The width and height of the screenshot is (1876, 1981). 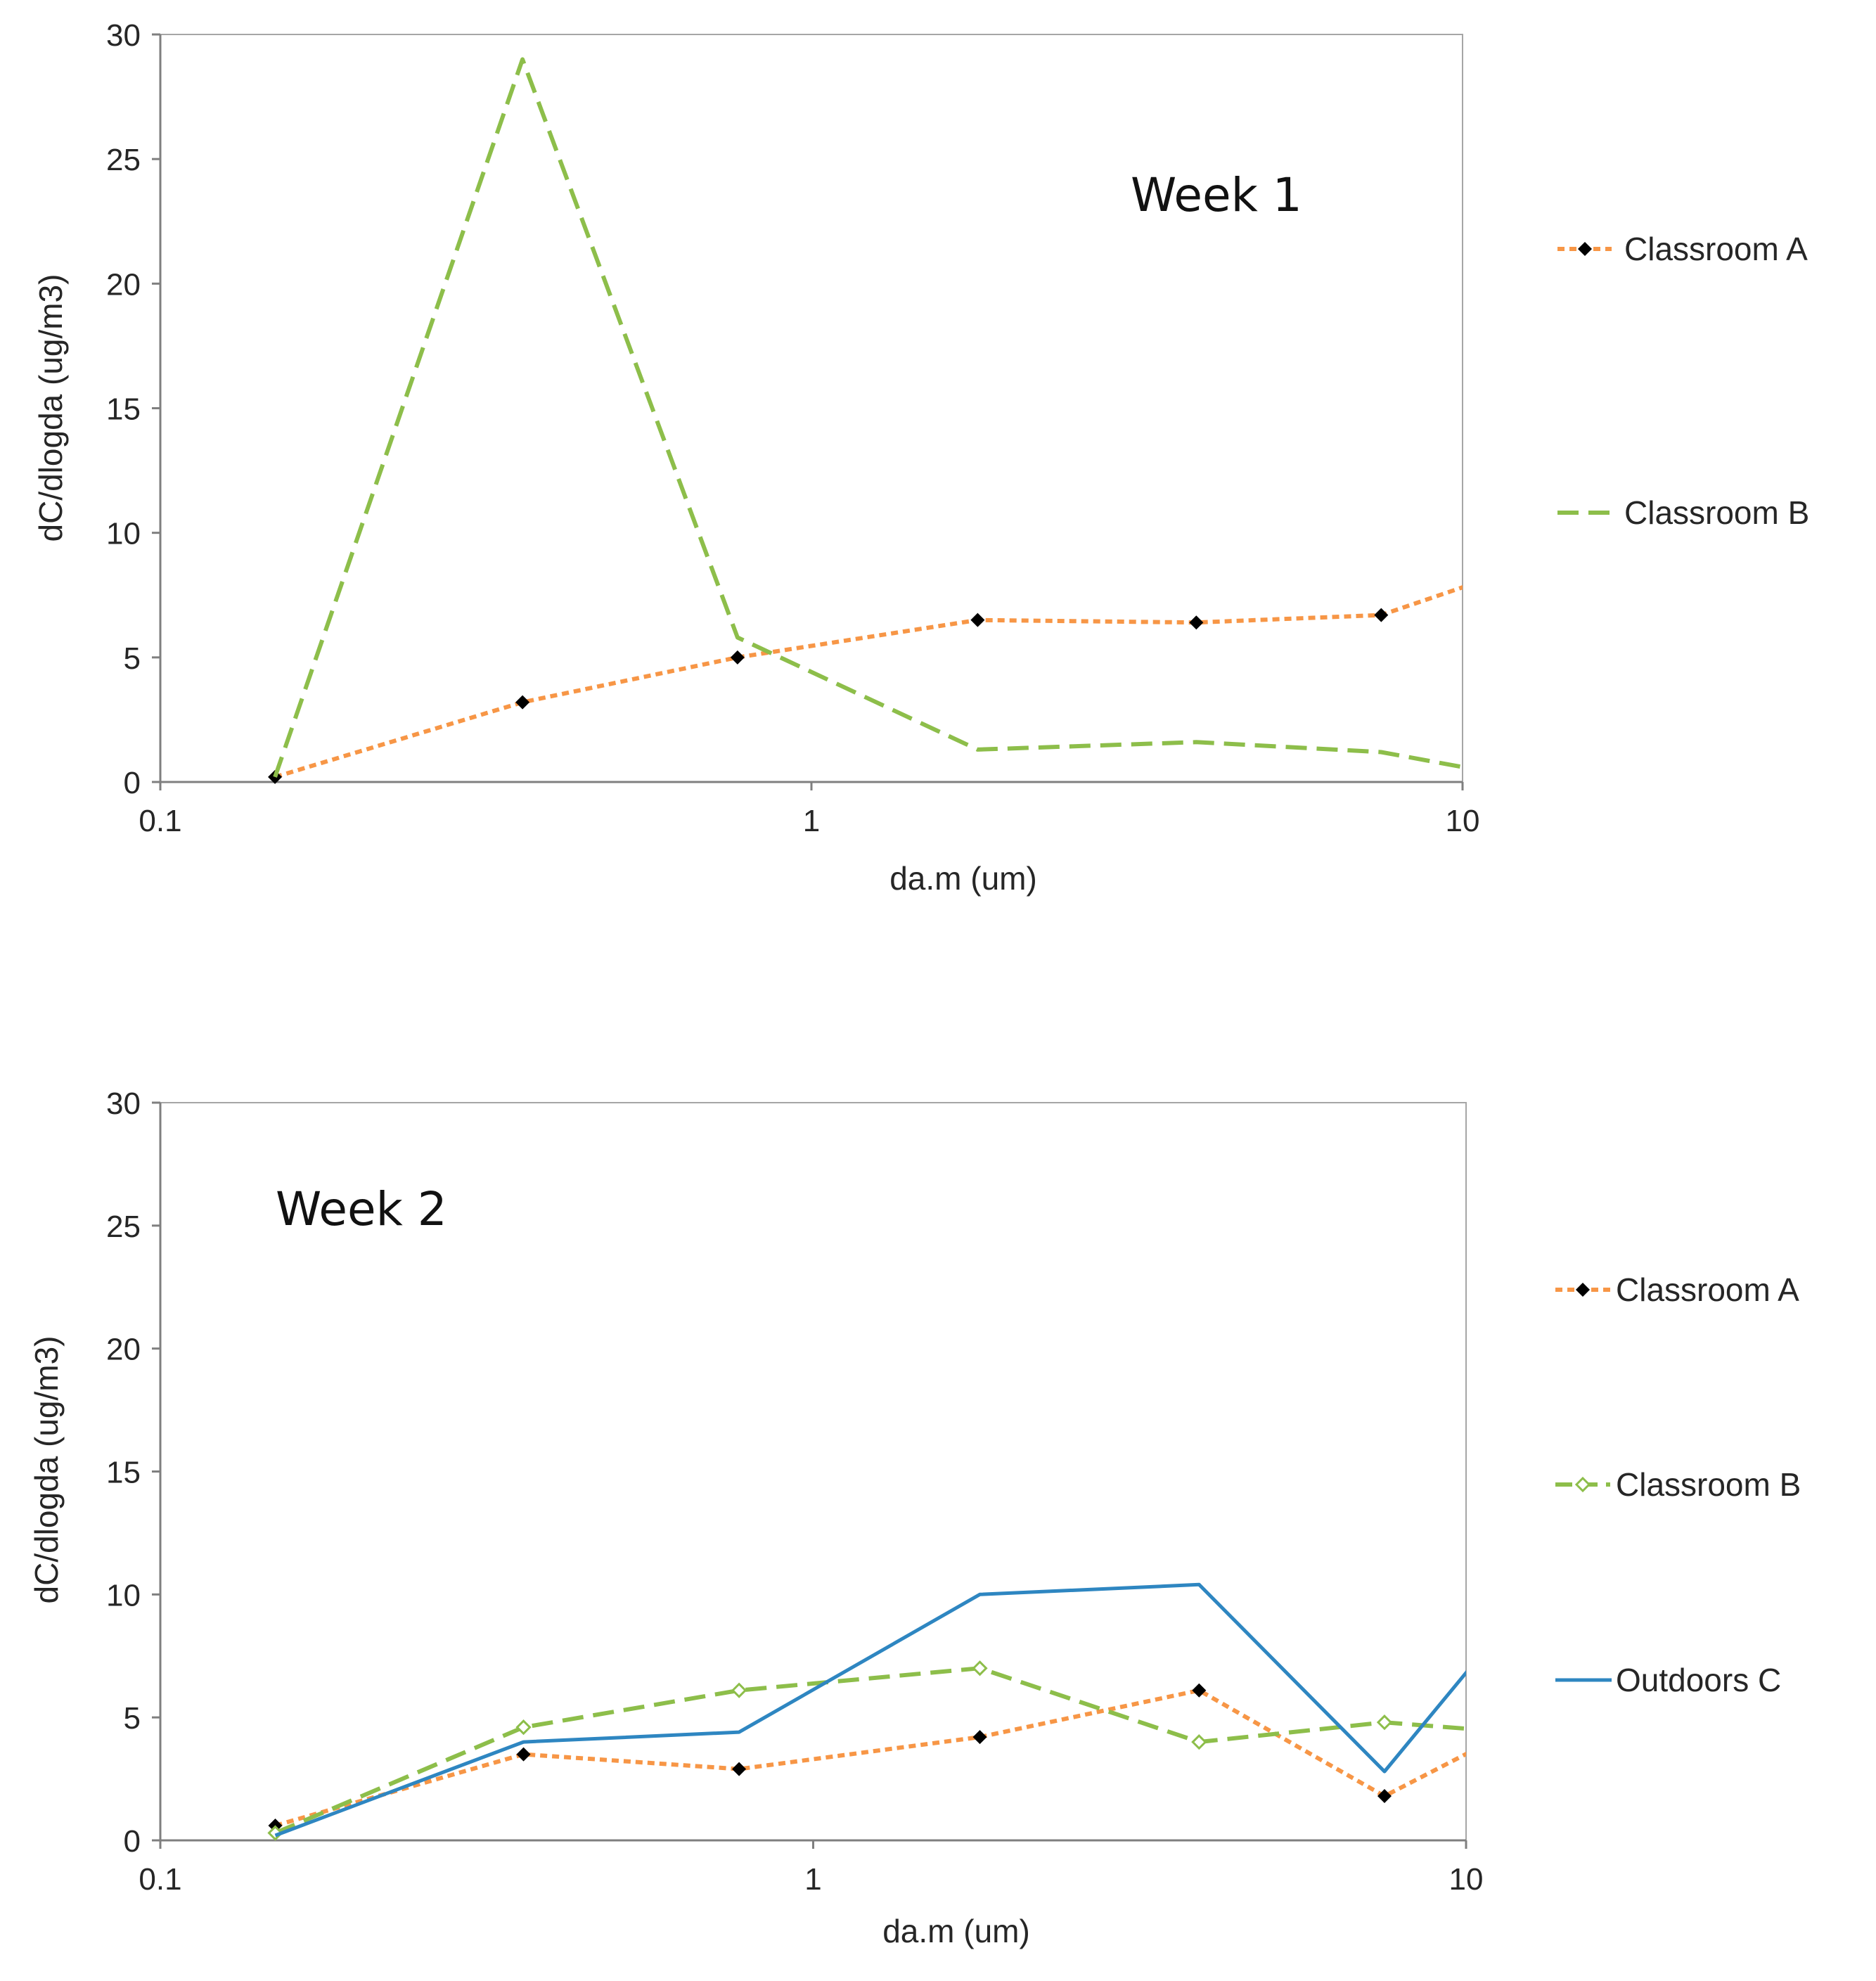 I want to click on chart-title: Week 1, so click(x=1216, y=195).